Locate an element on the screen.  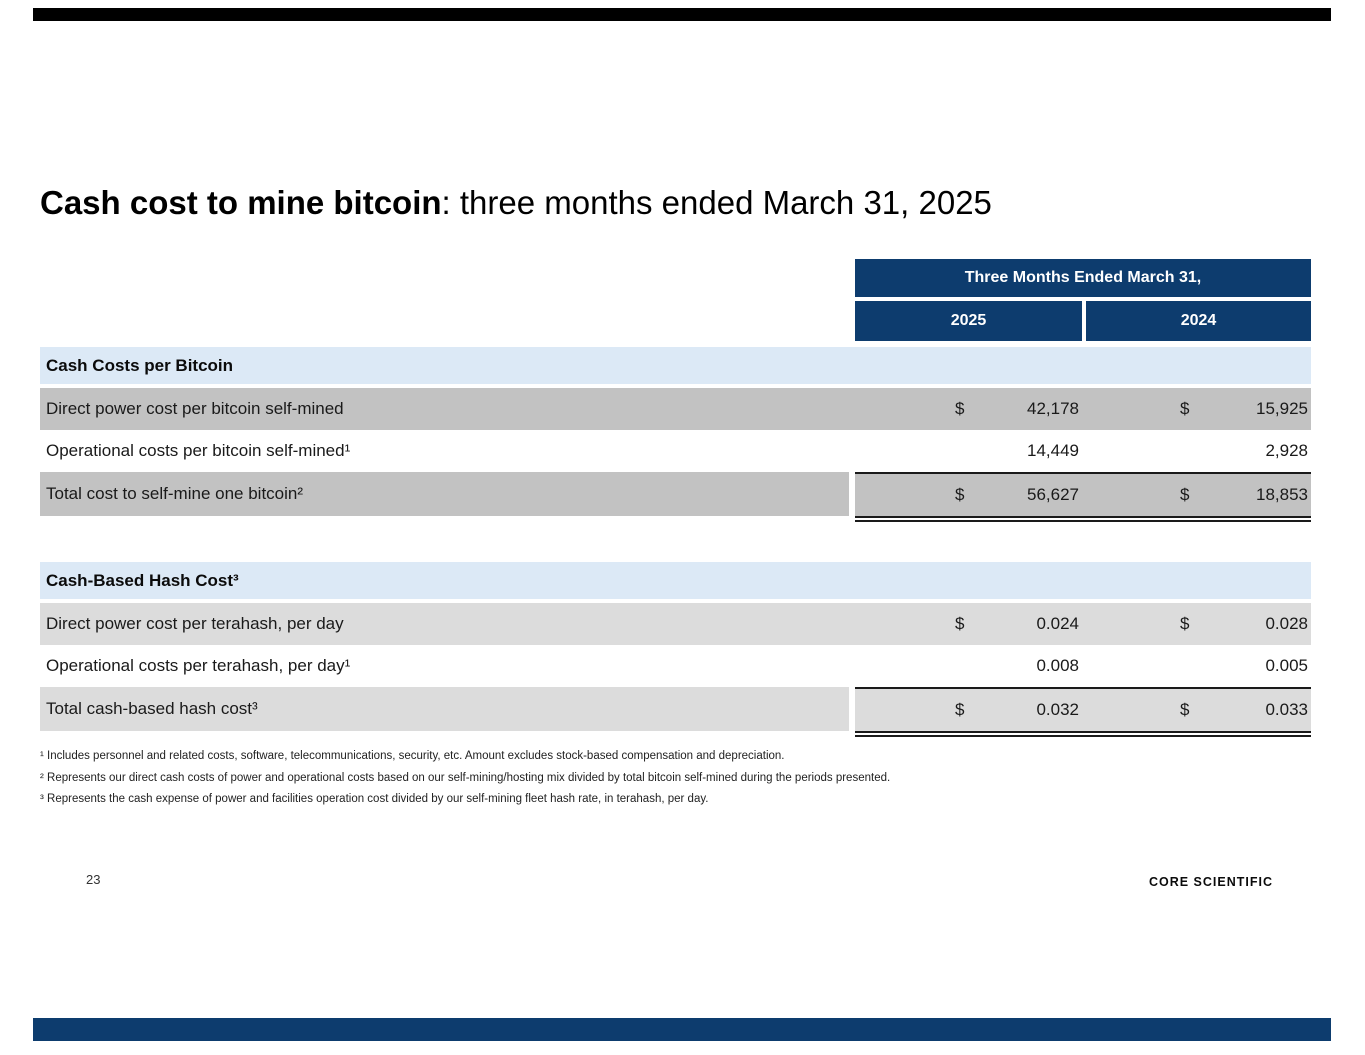
amount: 0.033 is located at coordinates (1286, 709).